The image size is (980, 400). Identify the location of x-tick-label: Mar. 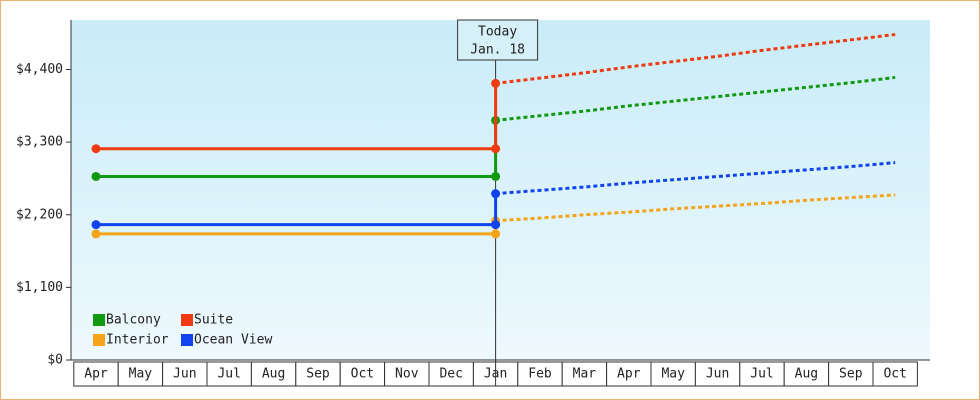
(585, 374).